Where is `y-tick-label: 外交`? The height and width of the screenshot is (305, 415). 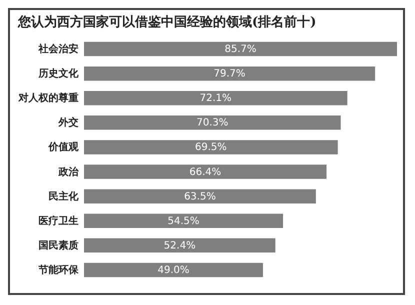
y-tick-label: 外交 is located at coordinates (68, 122).